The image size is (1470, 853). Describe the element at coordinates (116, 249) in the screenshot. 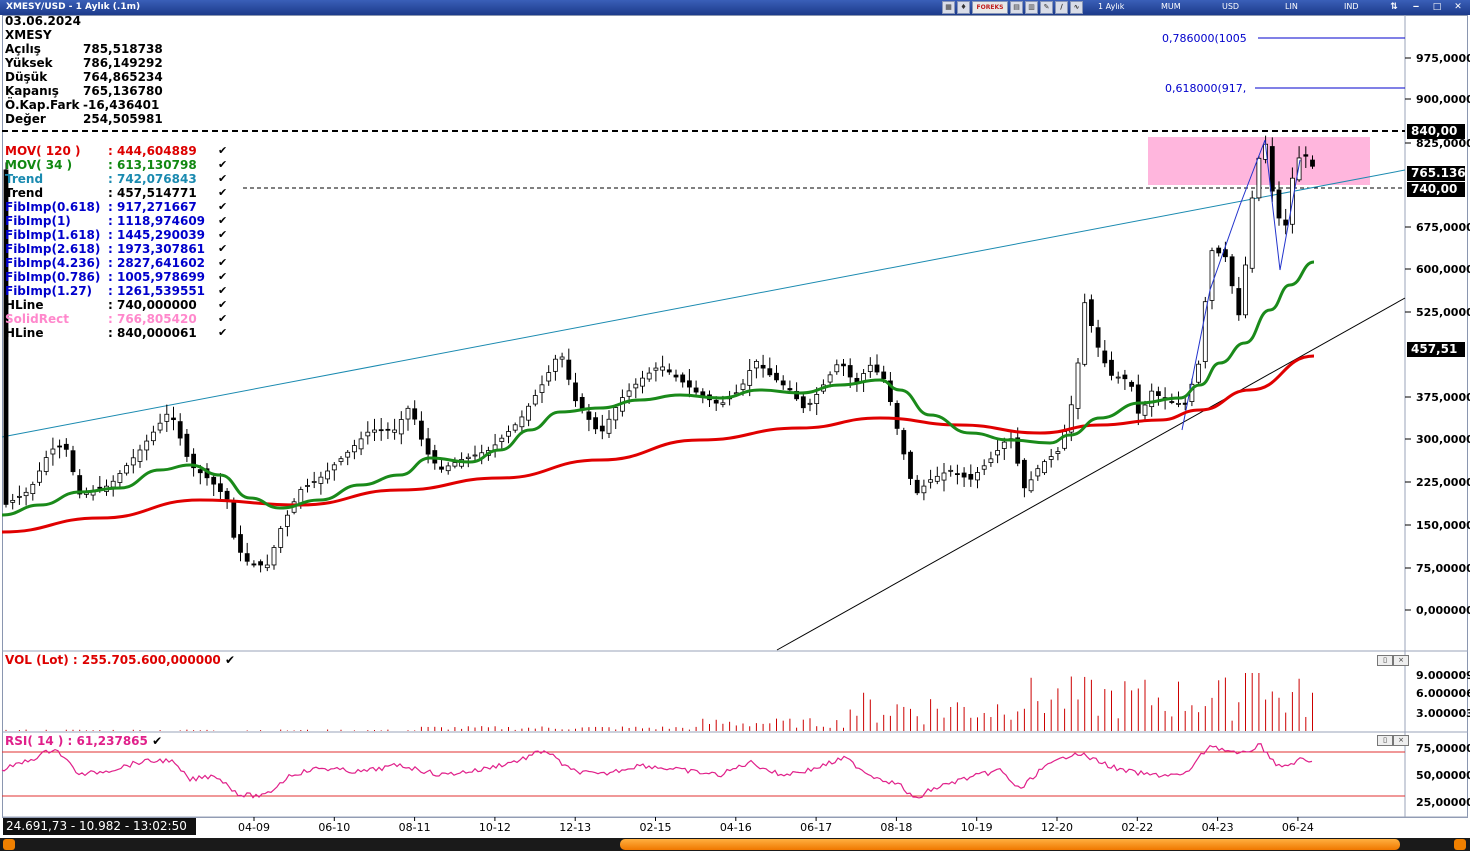

I see `indicator-row: FibImp(2.618): 1973,307861 ✔` at that location.